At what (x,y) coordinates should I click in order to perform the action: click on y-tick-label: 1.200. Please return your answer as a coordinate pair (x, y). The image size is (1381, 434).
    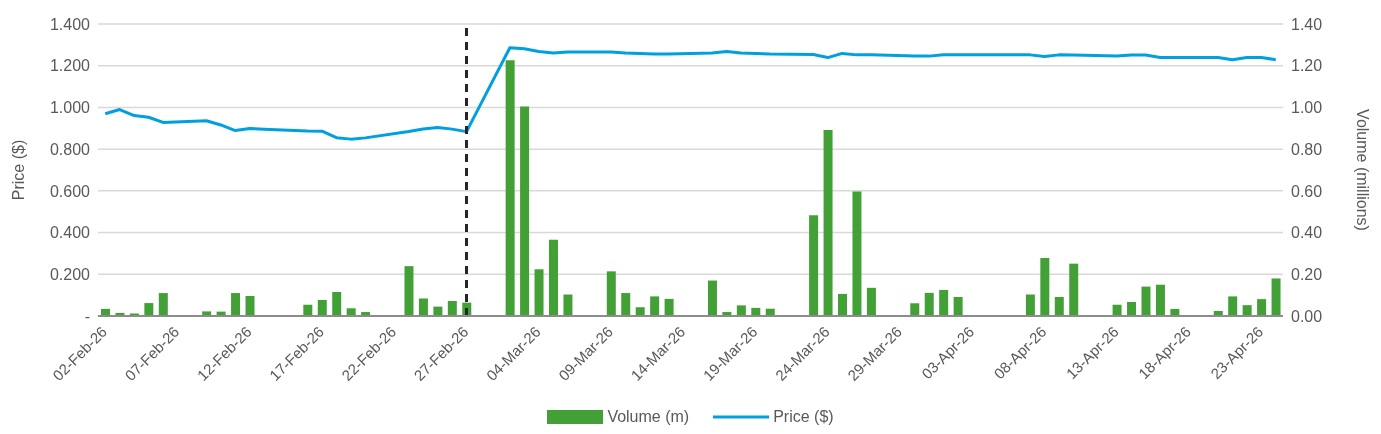
    Looking at the image, I should click on (70, 66).